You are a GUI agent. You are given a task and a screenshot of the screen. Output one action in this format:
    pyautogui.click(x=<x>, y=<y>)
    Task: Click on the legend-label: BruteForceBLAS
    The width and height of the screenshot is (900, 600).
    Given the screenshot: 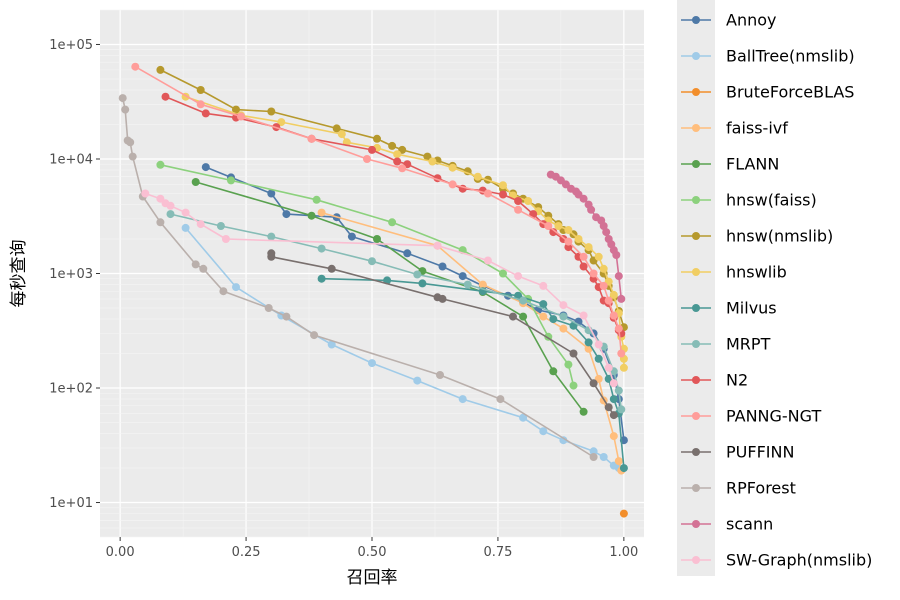 What is the action you would take?
    pyautogui.click(x=790, y=92)
    